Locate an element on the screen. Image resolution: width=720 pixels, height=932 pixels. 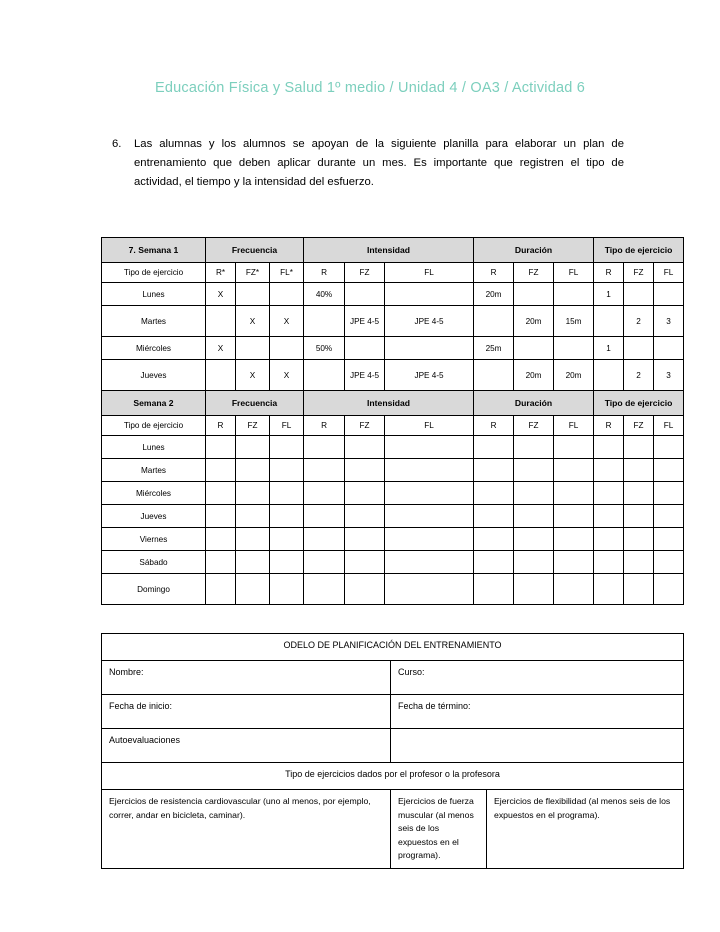
week1-cell-3-7: 20m is located at coordinates (534, 375).